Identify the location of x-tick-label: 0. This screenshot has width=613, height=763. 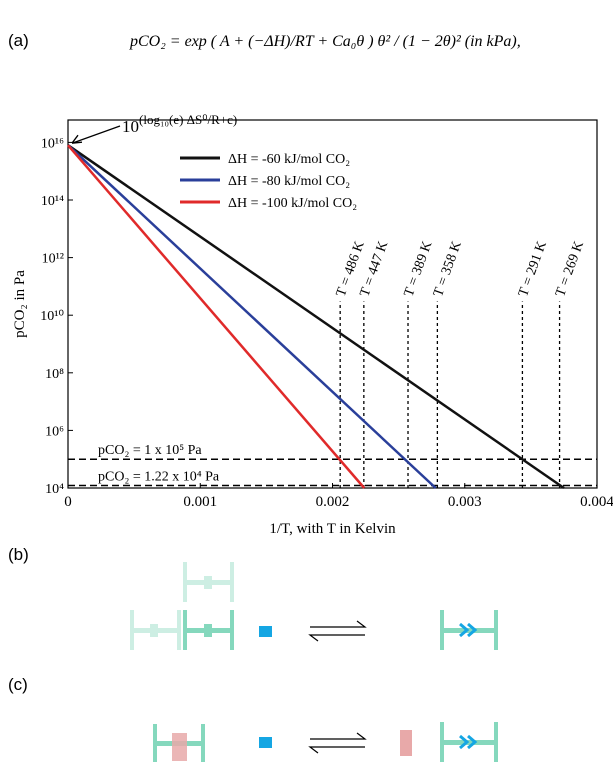
(68, 502).